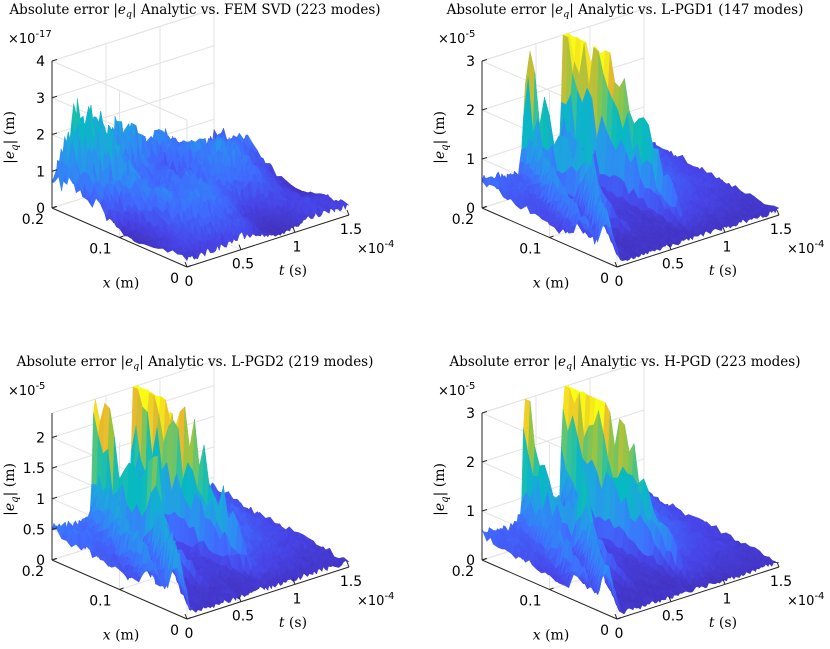 The height and width of the screenshot is (649, 830). What do you see at coordinates (33, 220) in the screenshot?
I see `x-tick-label: 0.2` at bounding box center [33, 220].